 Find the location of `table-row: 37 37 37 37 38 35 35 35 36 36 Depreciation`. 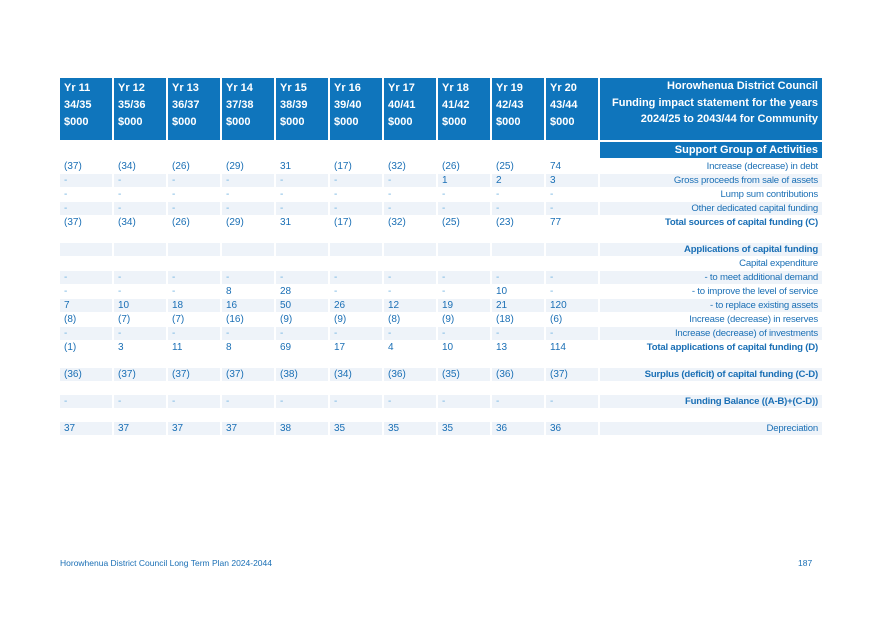

table-row: 37 37 37 37 38 35 35 35 36 36 Depreciation is located at coordinates (441, 428).